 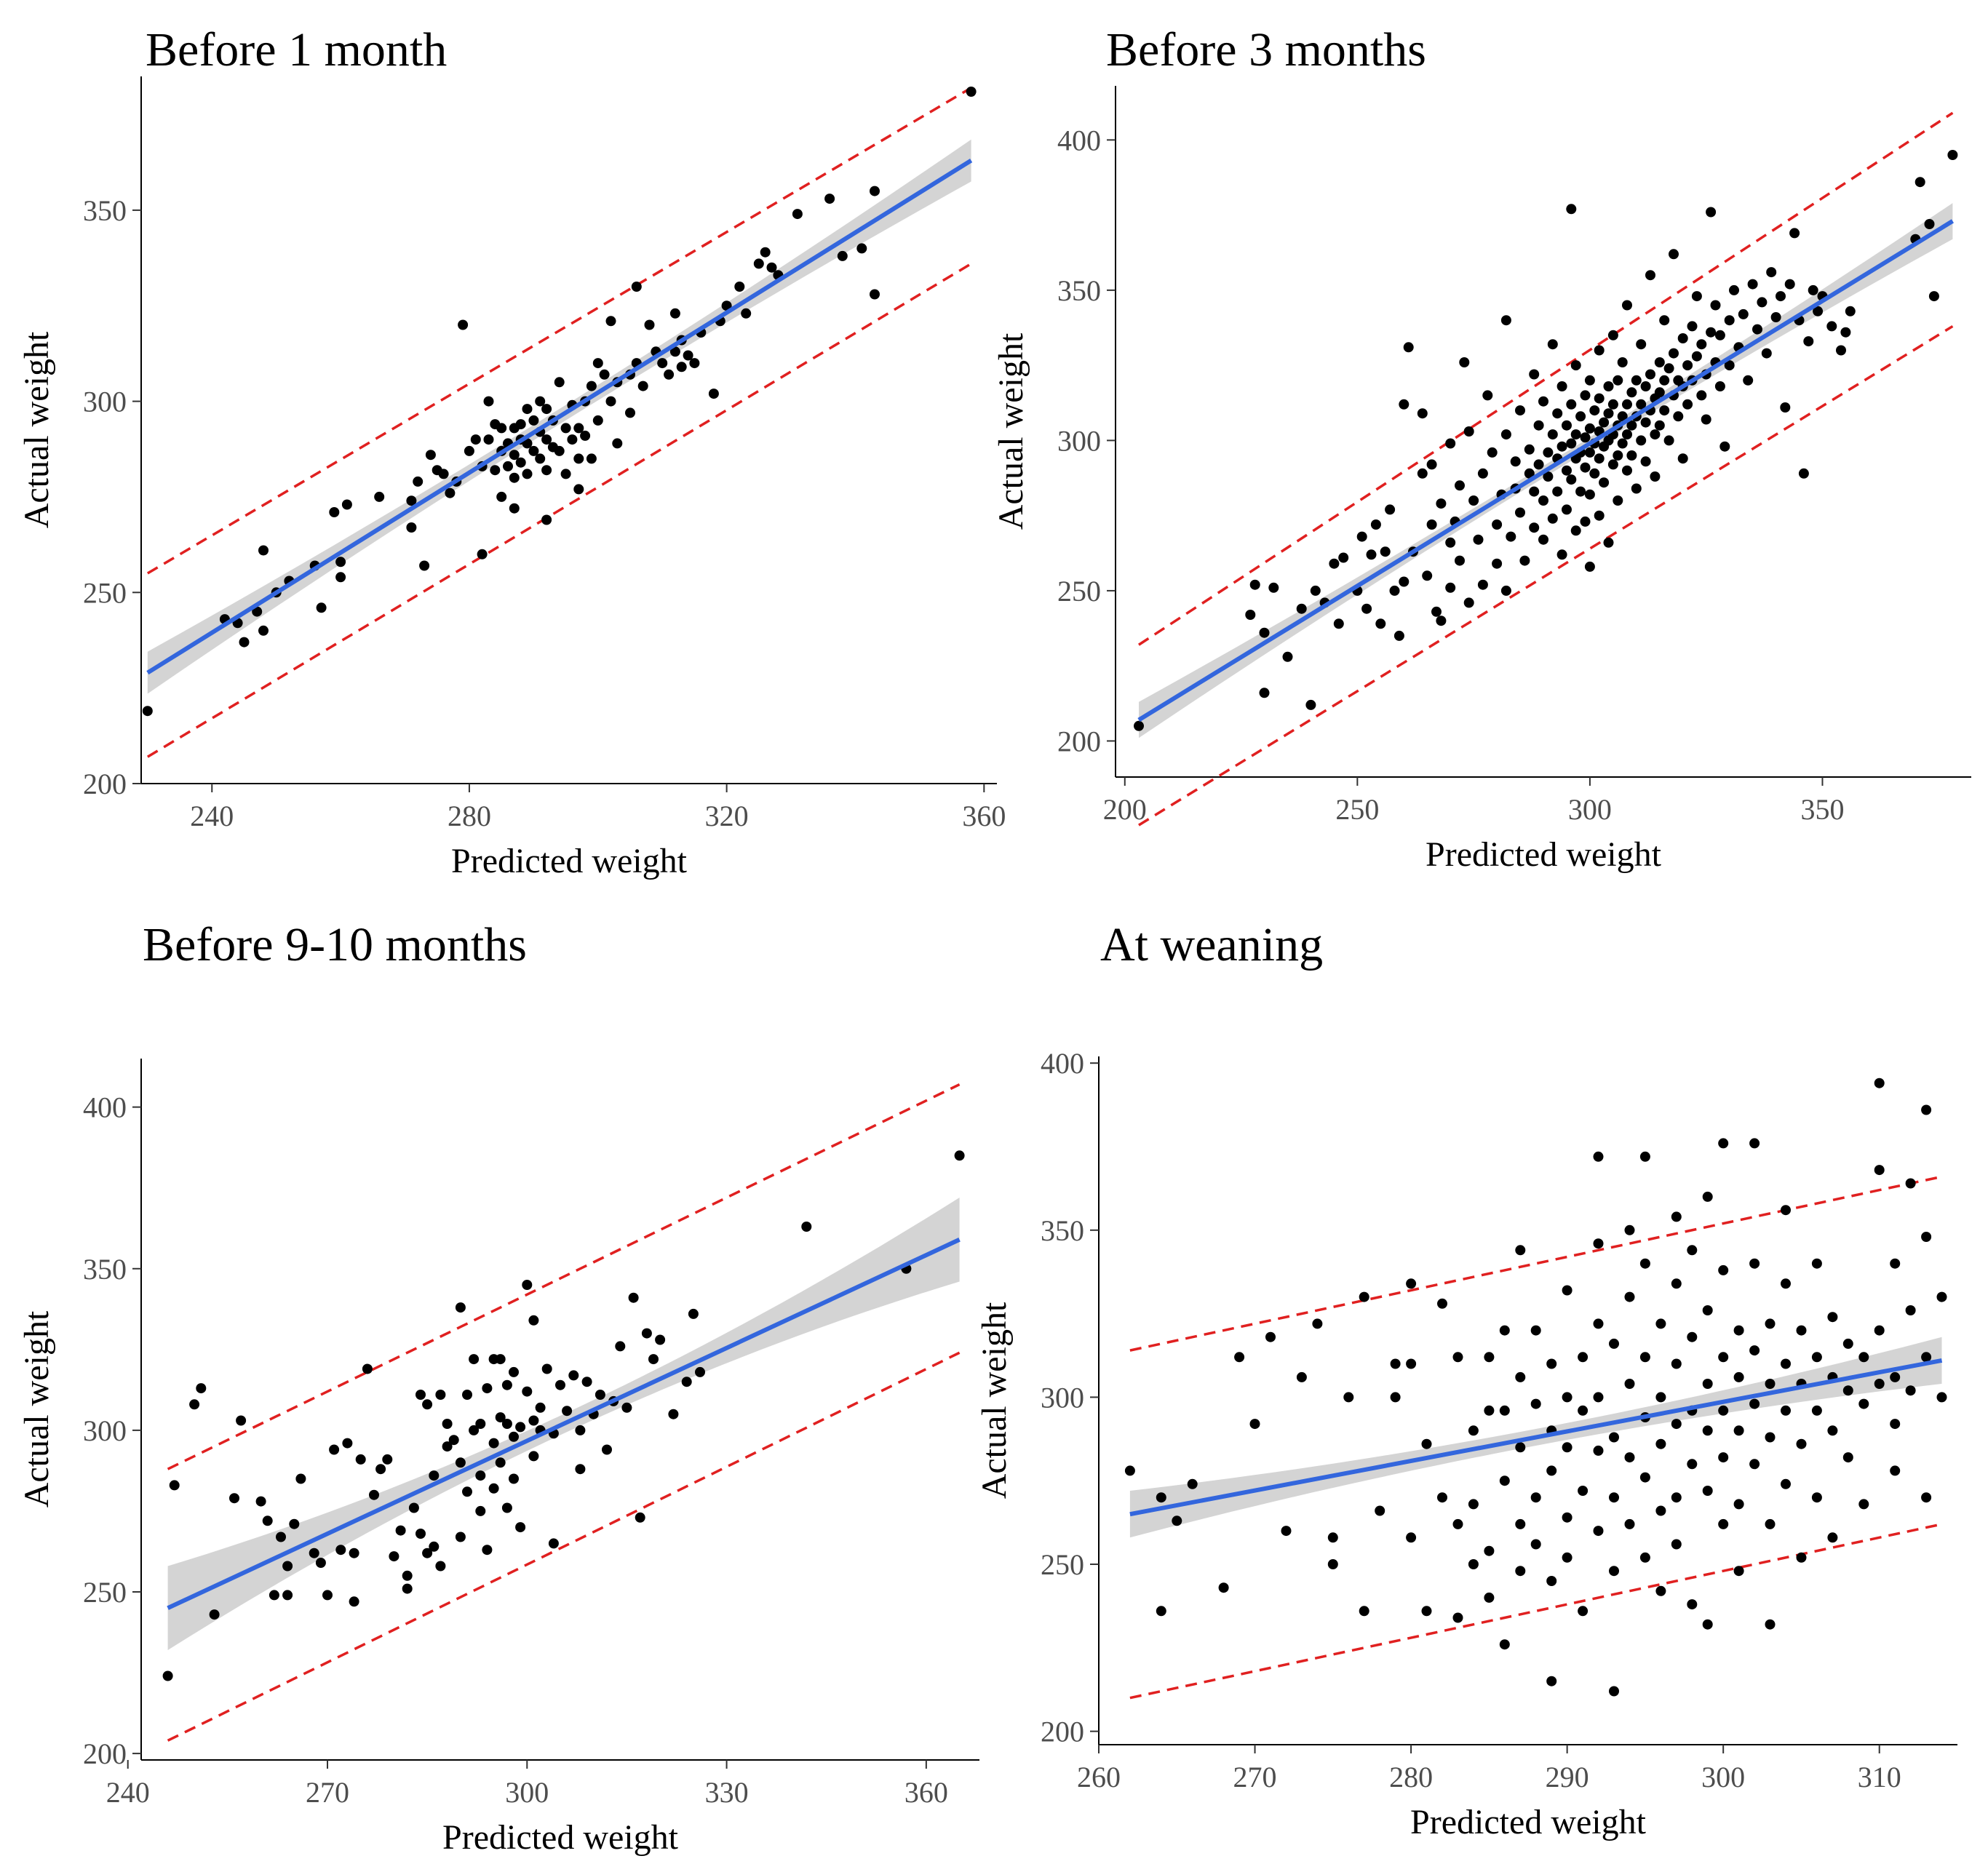 I want to click on y-tick-label: 300, so click(x=1079, y=440).